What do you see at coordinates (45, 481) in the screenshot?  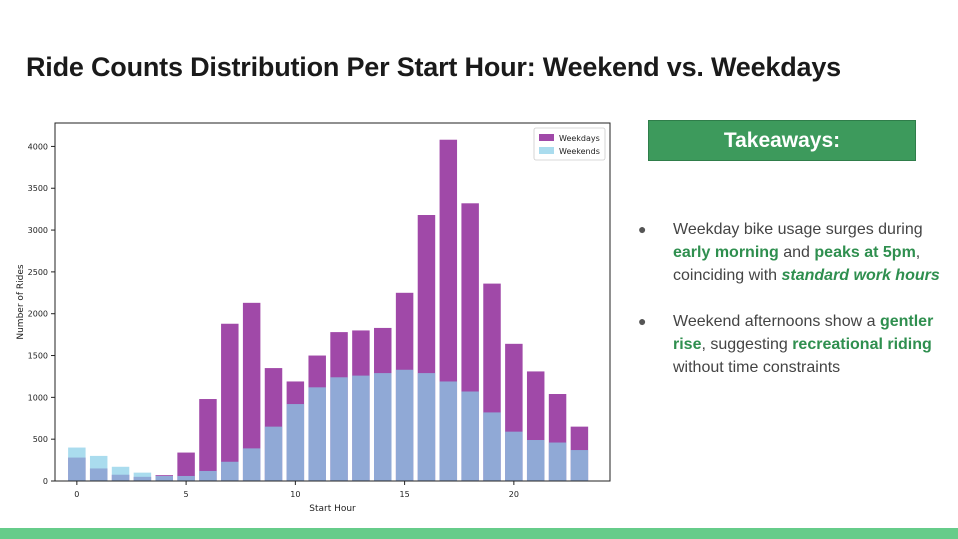 I see `y-tick-label-0: 0` at bounding box center [45, 481].